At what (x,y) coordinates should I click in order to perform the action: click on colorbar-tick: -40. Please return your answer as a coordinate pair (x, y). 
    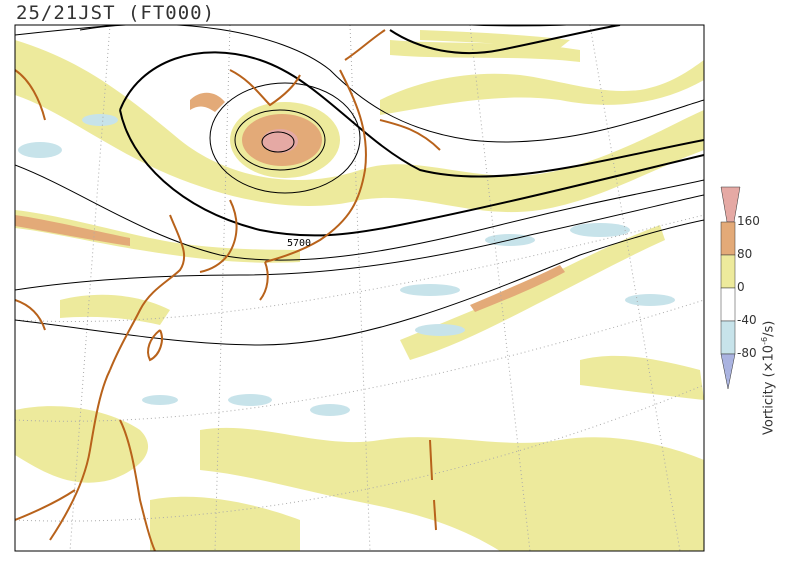
    Looking at the image, I should click on (747, 320).